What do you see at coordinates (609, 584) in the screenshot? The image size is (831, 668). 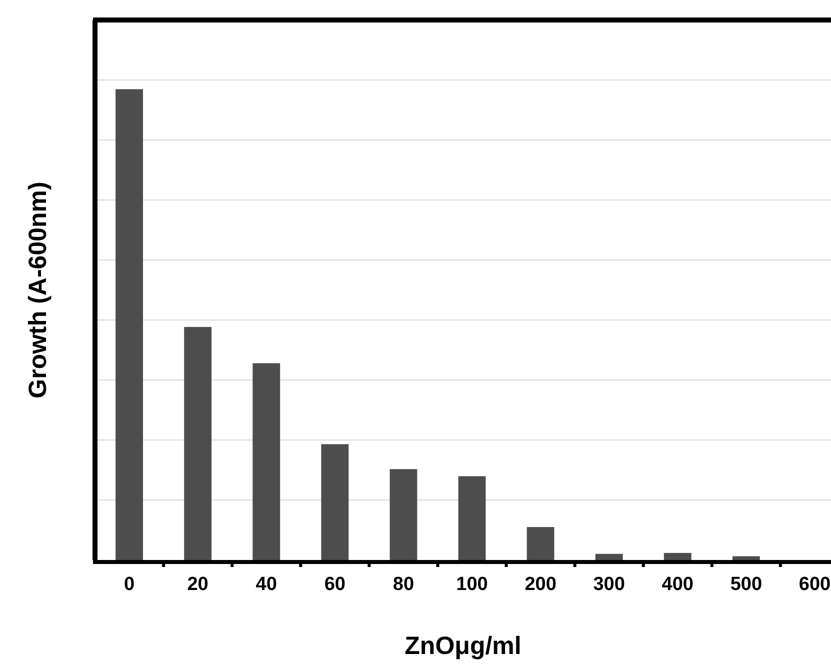 I see `x-tick-label: 300` at bounding box center [609, 584].